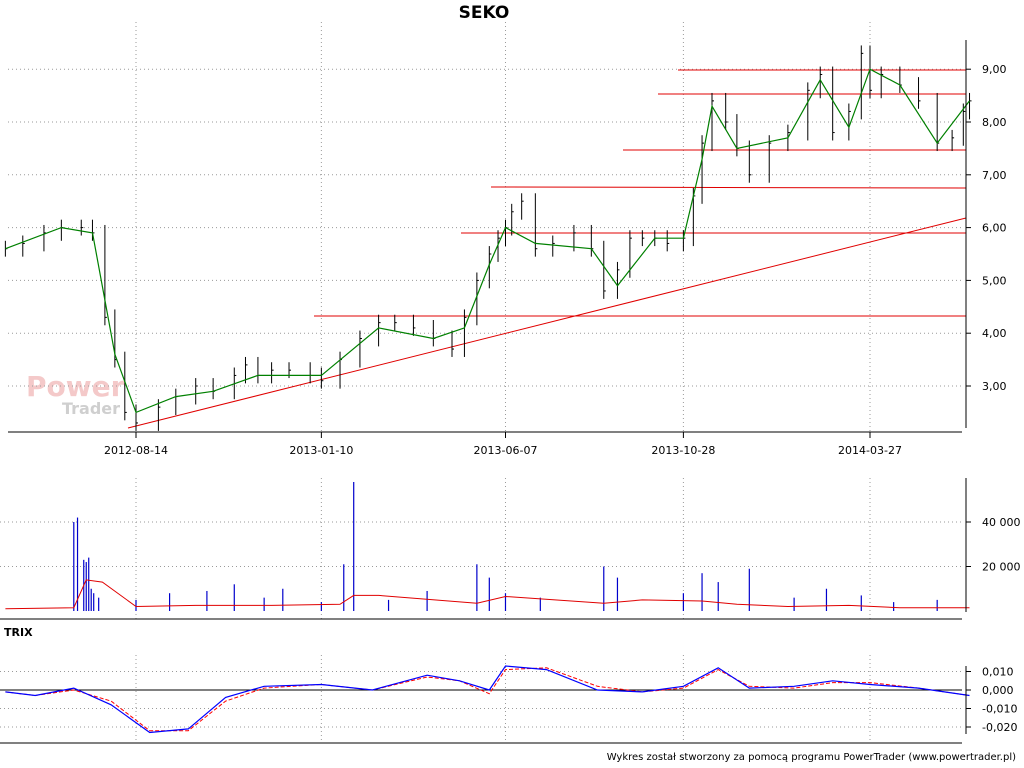 The height and width of the screenshot is (768, 1024). I want to click on price-x-tick-label: 2012-08-14, so click(136, 450).